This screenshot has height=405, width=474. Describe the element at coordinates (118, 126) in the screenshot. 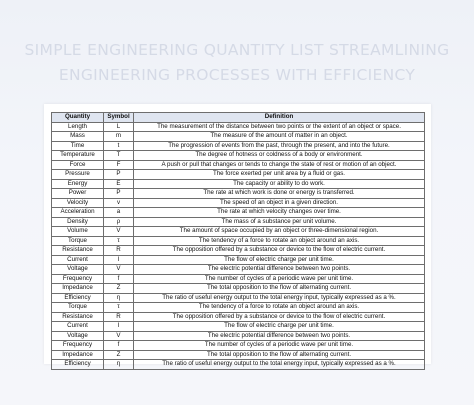

I see `symbol-cell: L` at that location.